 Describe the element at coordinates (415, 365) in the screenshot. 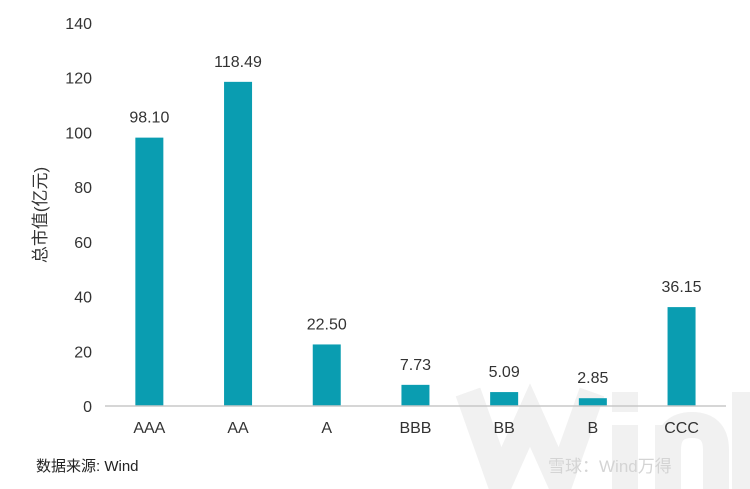

I see `data-label: 7.73` at that location.